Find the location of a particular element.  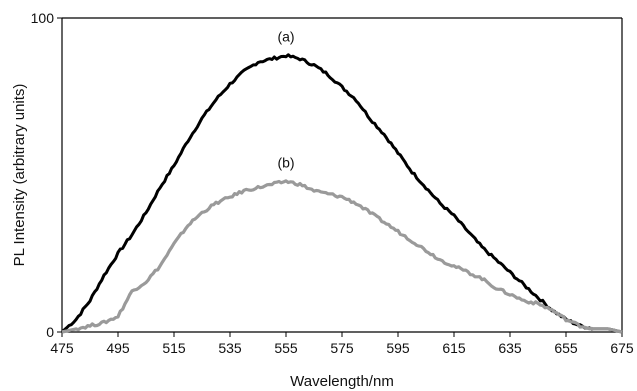

x-tick-label: 615 is located at coordinates (454, 348).